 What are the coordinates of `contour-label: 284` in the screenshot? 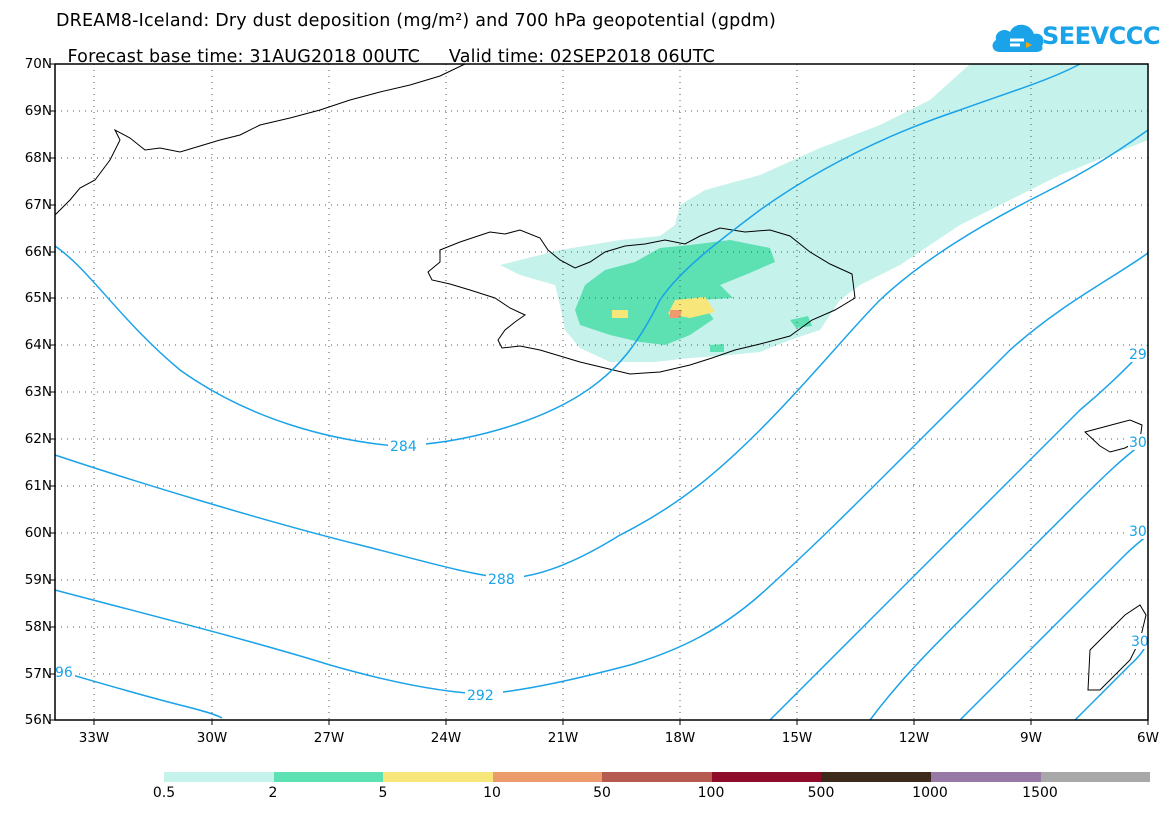 It's located at (403, 447).